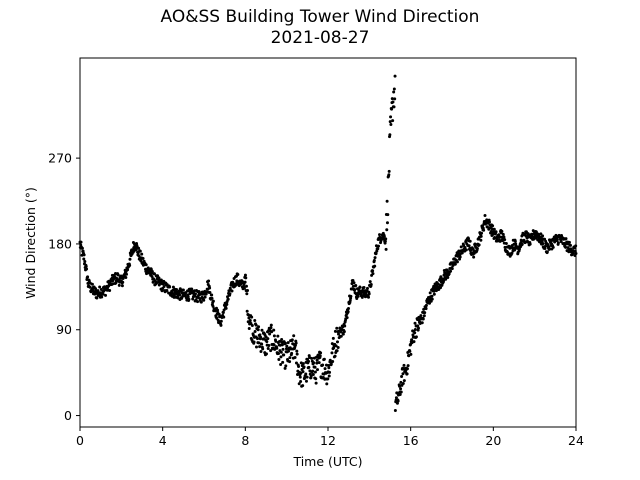 The image size is (640, 480). What do you see at coordinates (328, 440) in the screenshot?
I see `x-tick-label: 12` at bounding box center [328, 440].